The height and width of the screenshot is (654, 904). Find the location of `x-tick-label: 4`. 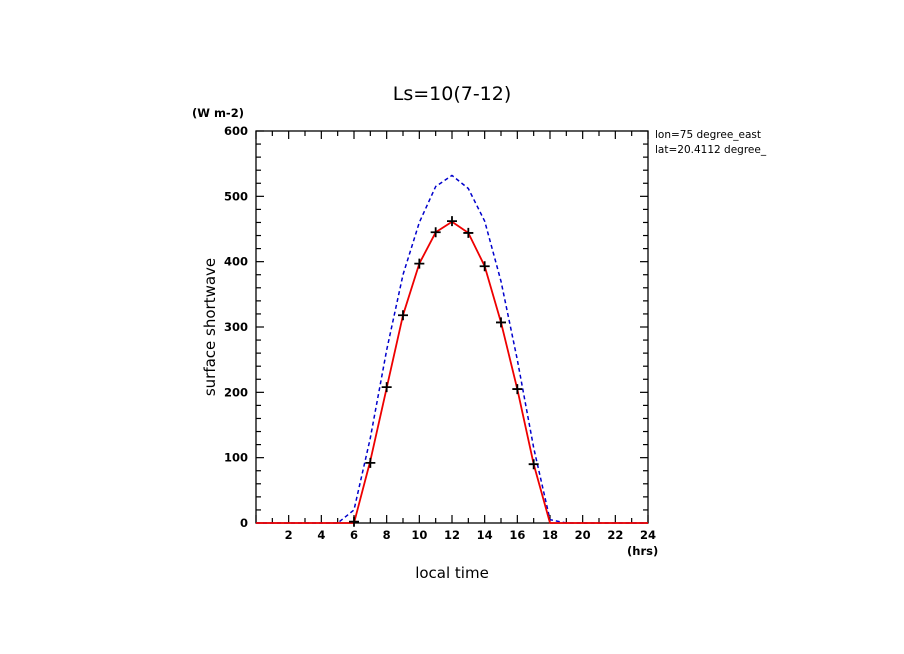

x-tick-label: 4 is located at coordinates (321, 535).